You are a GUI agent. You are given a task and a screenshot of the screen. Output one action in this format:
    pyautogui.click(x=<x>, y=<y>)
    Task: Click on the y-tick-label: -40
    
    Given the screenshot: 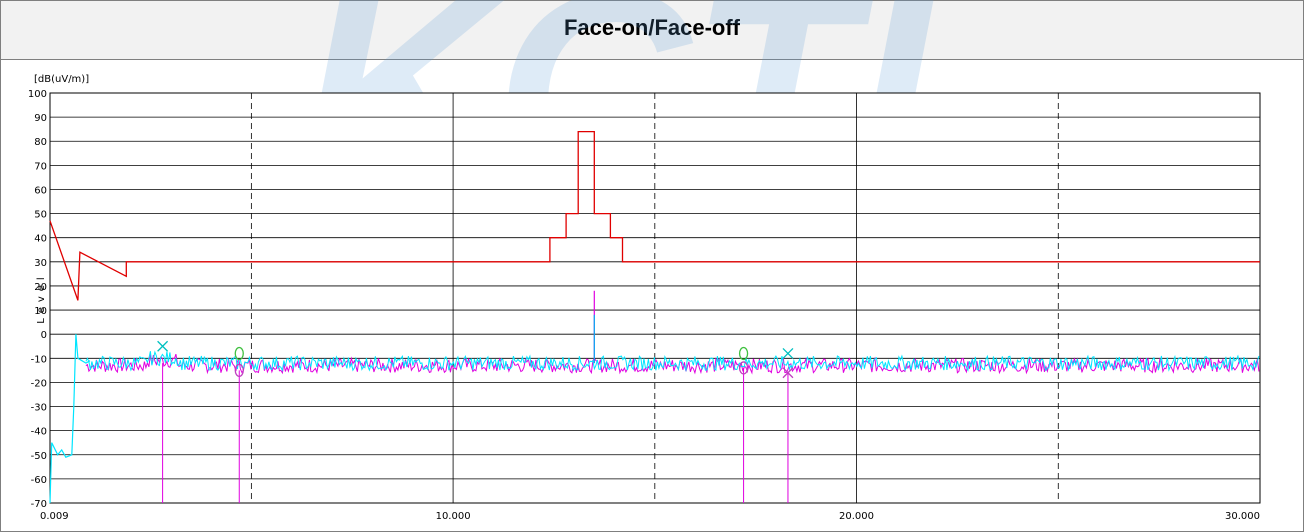 What is the action you would take?
    pyautogui.click(x=39, y=432)
    